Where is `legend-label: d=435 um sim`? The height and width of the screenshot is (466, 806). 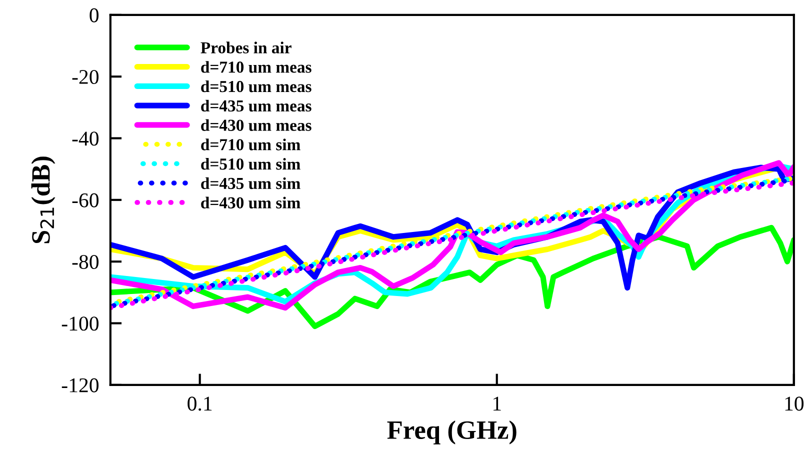 legend-label: d=435 um sim is located at coordinates (250, 183).